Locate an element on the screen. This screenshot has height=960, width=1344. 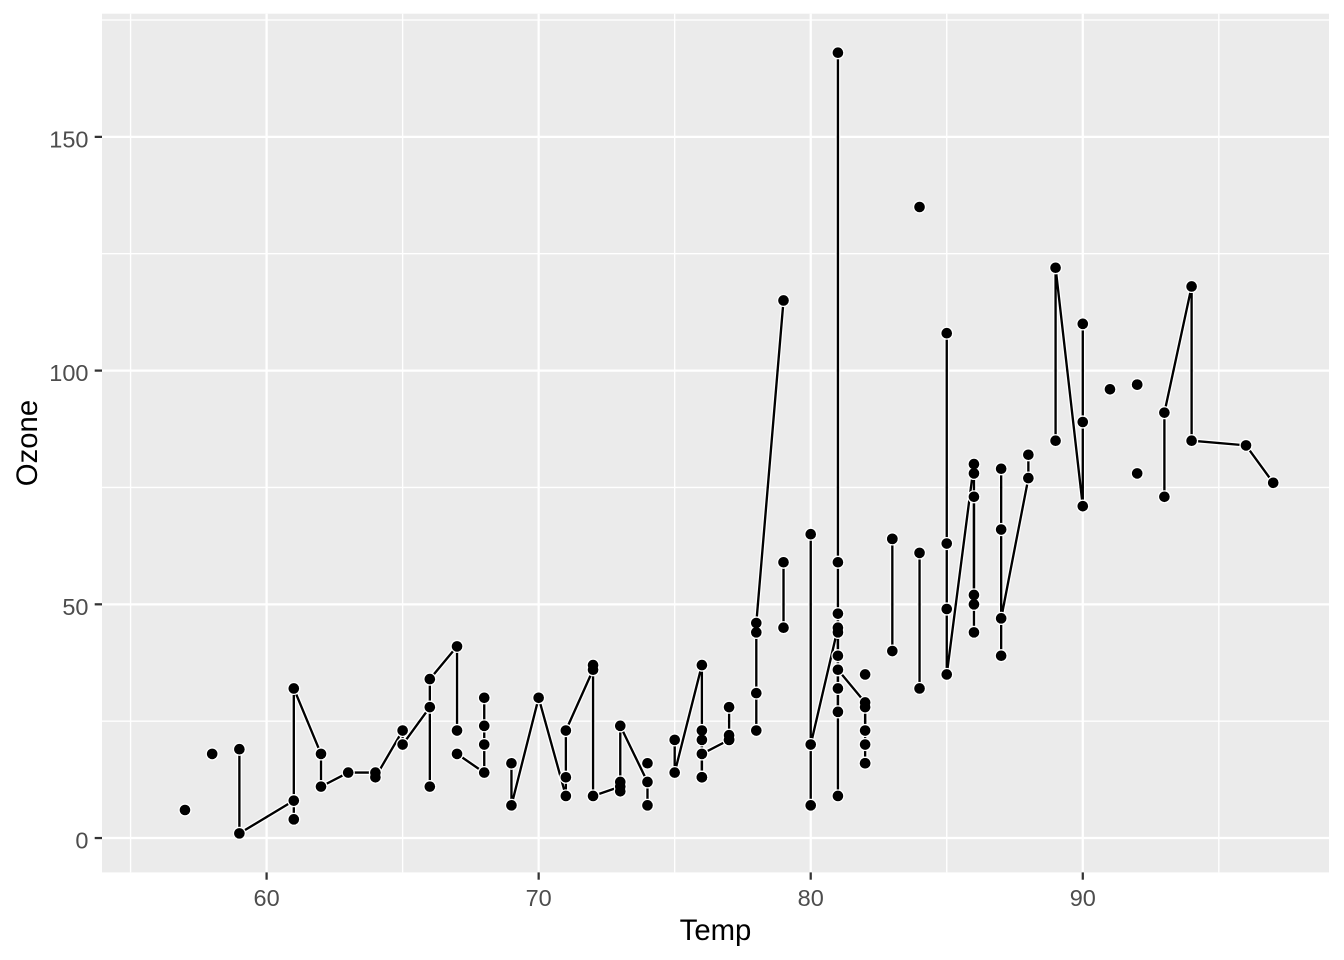
svg-text: 150 is located at coordinates (68, 139).